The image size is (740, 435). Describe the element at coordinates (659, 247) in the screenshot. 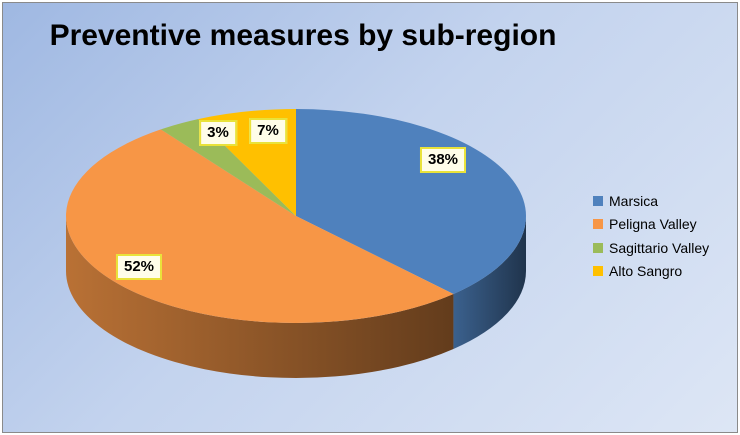

I see `legend-label: Sagittario Valley` at that location.